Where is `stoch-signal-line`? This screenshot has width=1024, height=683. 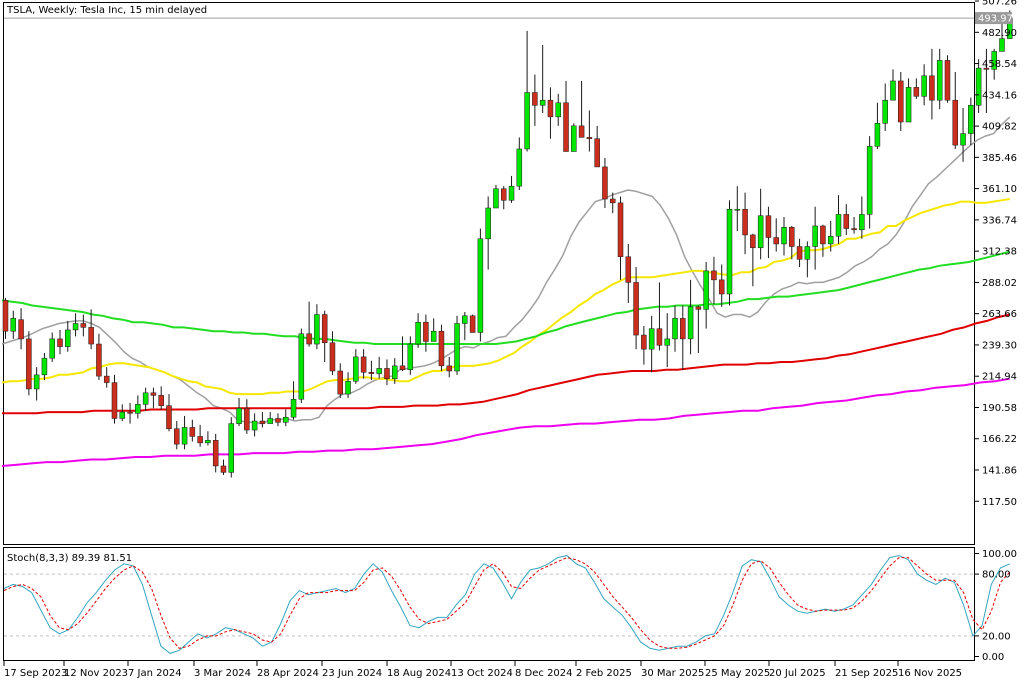
stoch-signal-line is located at coordinates (507, 603).